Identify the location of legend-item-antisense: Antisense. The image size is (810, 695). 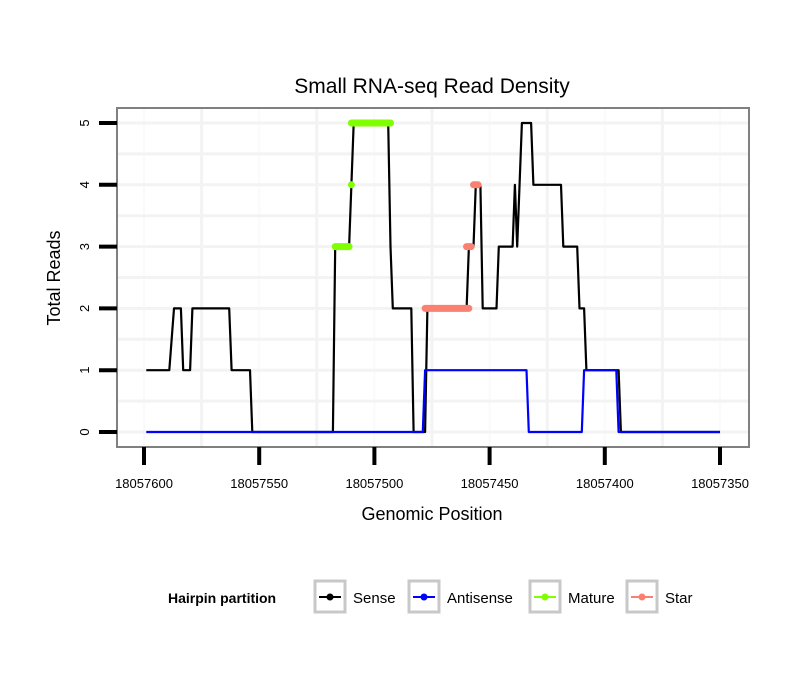
(460, 596).